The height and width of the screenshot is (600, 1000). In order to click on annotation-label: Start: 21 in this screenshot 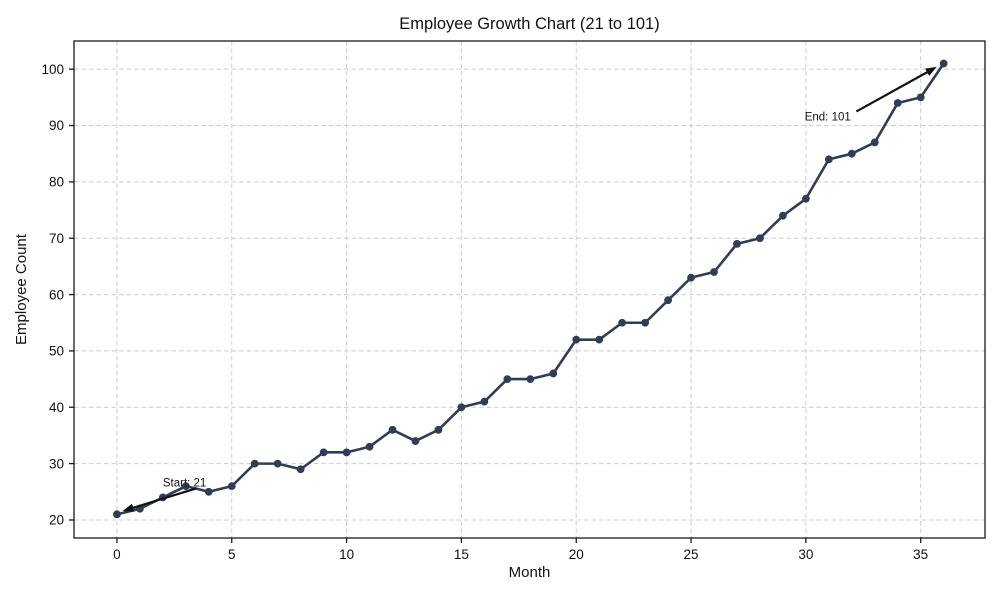, I will do `click(184, 484)`.